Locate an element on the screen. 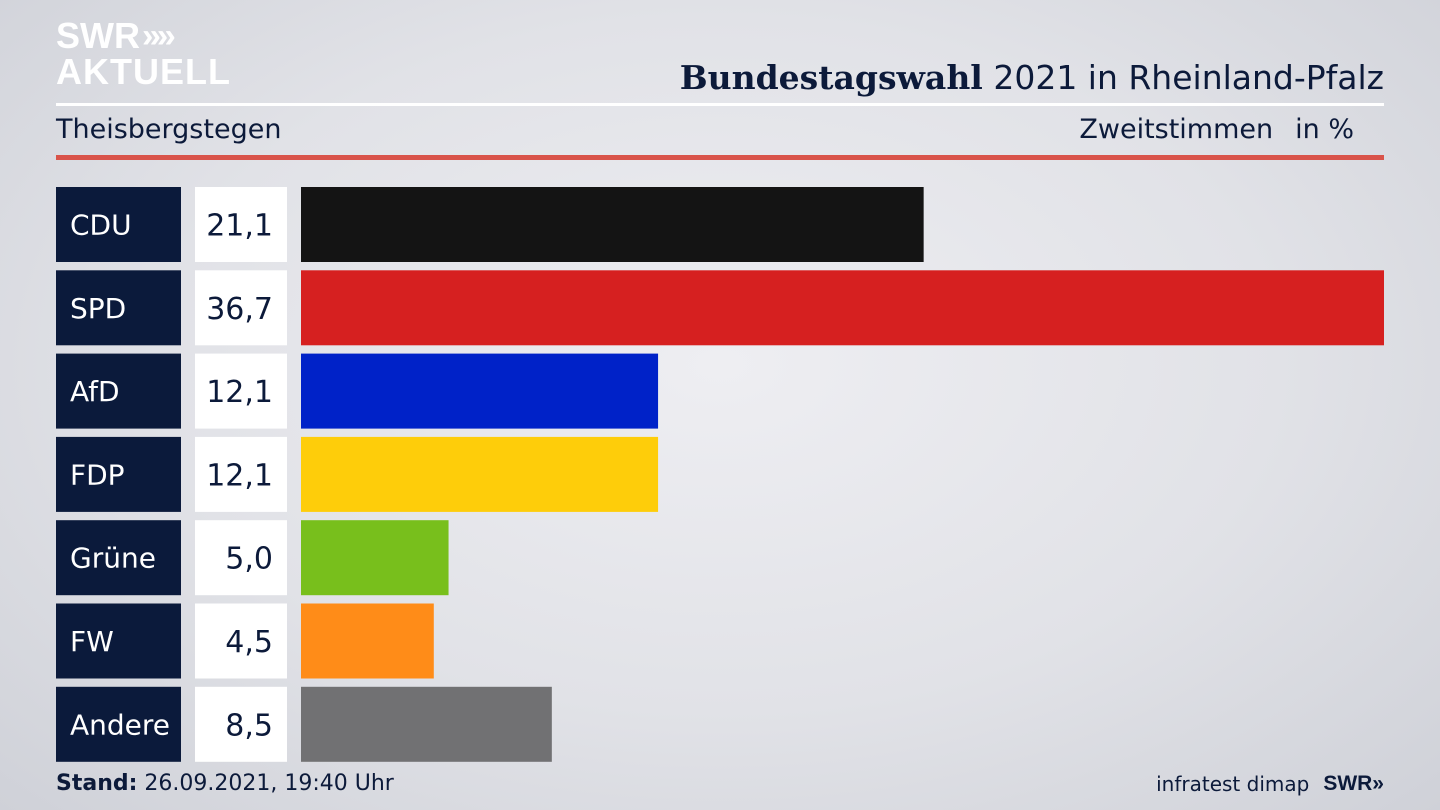  unit-text: in % is located at coordinates (1324, 129).